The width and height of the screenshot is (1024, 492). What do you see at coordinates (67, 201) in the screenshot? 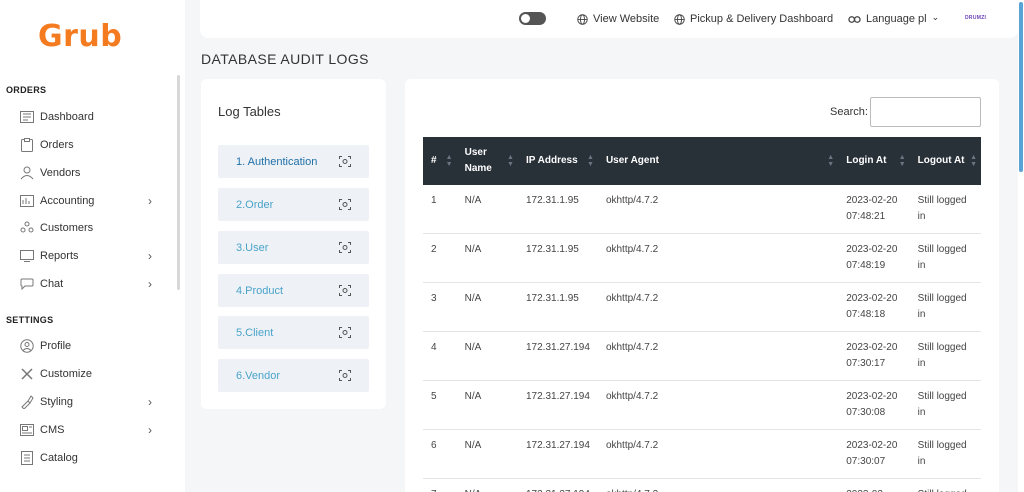
I see `sidebar-item-label: Accounting` at bounding box center [67, 201].